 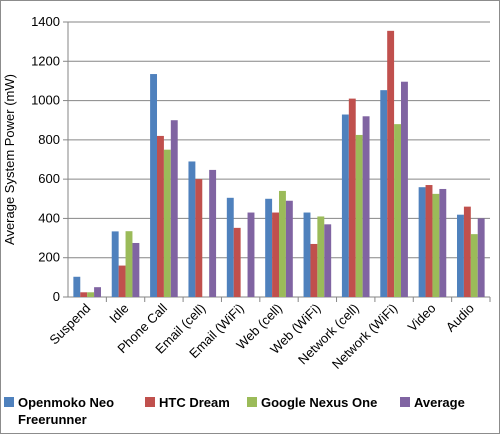 What do you see at coordinates (45, 100) in the screenshot?
I see `y-tick-label: 1000` at bounding box center [45, 100].